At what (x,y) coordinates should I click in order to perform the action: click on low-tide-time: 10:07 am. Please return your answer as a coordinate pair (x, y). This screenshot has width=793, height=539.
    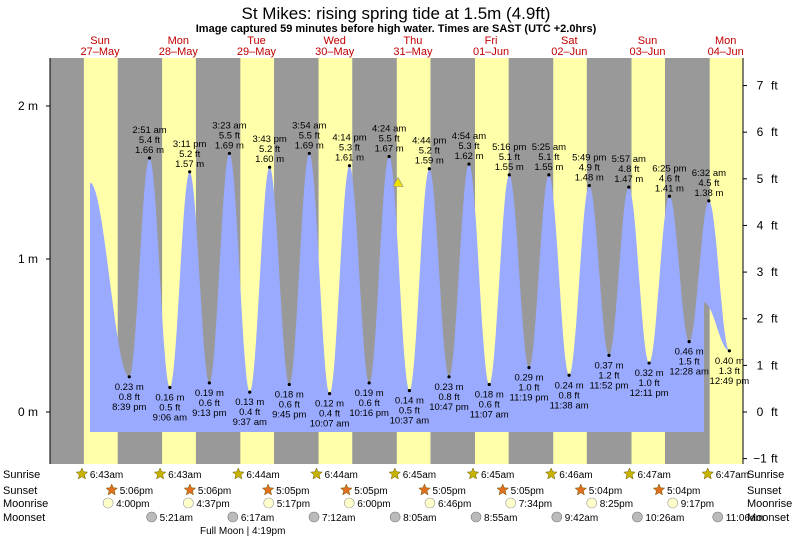
    Looking at the image, I should click on (330, 424).